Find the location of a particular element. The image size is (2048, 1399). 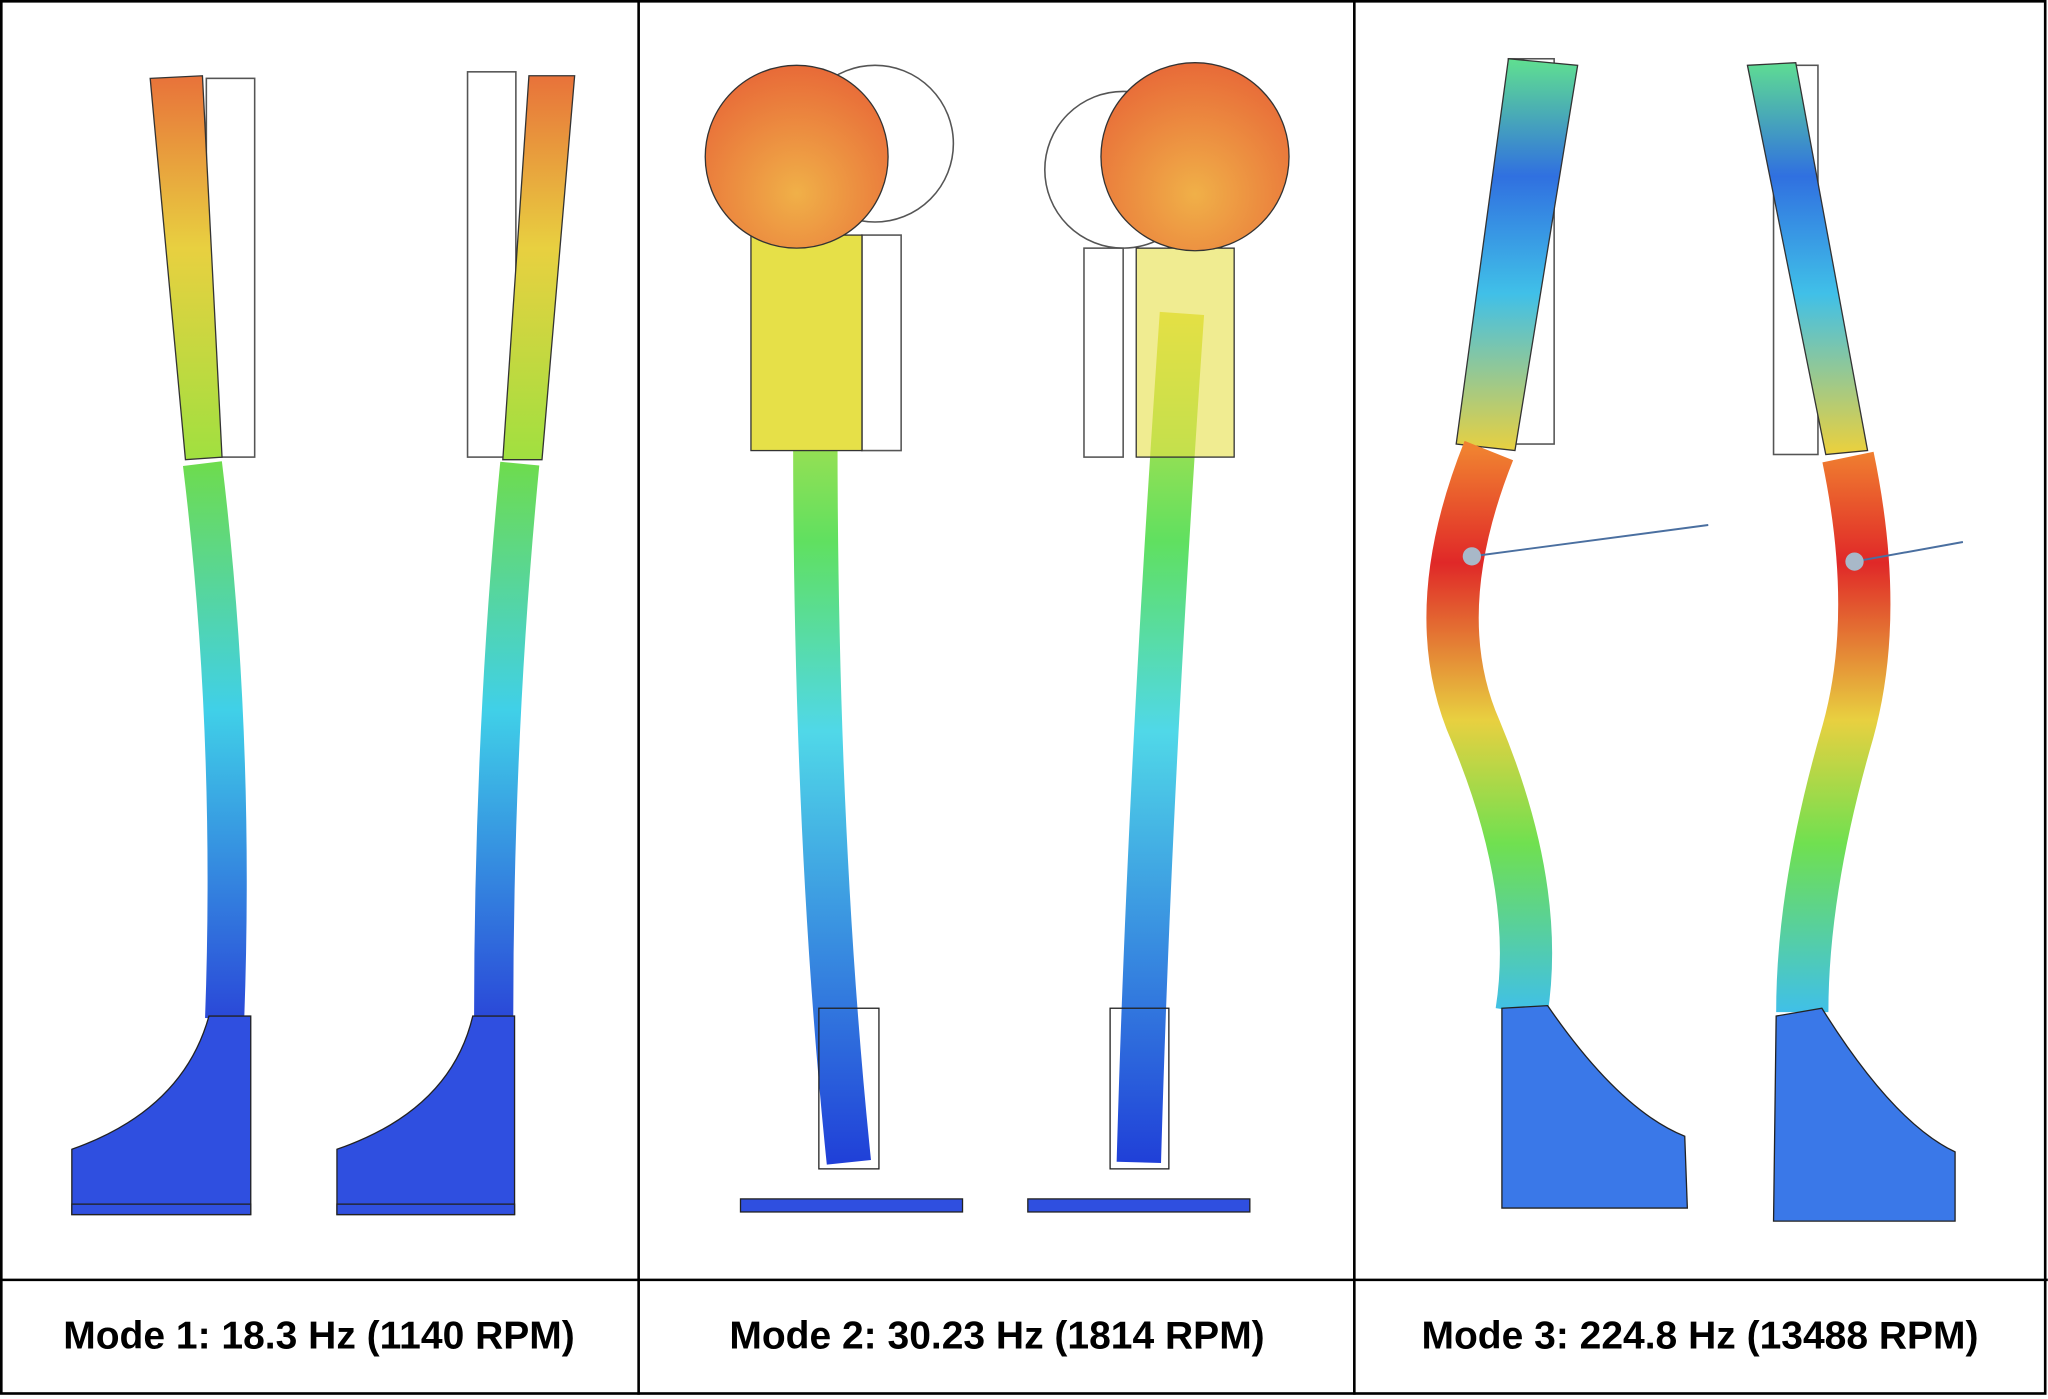

caption: Mode 2: 30.23 Hz (1814 RPM) is located at coordinates (996, 1335).